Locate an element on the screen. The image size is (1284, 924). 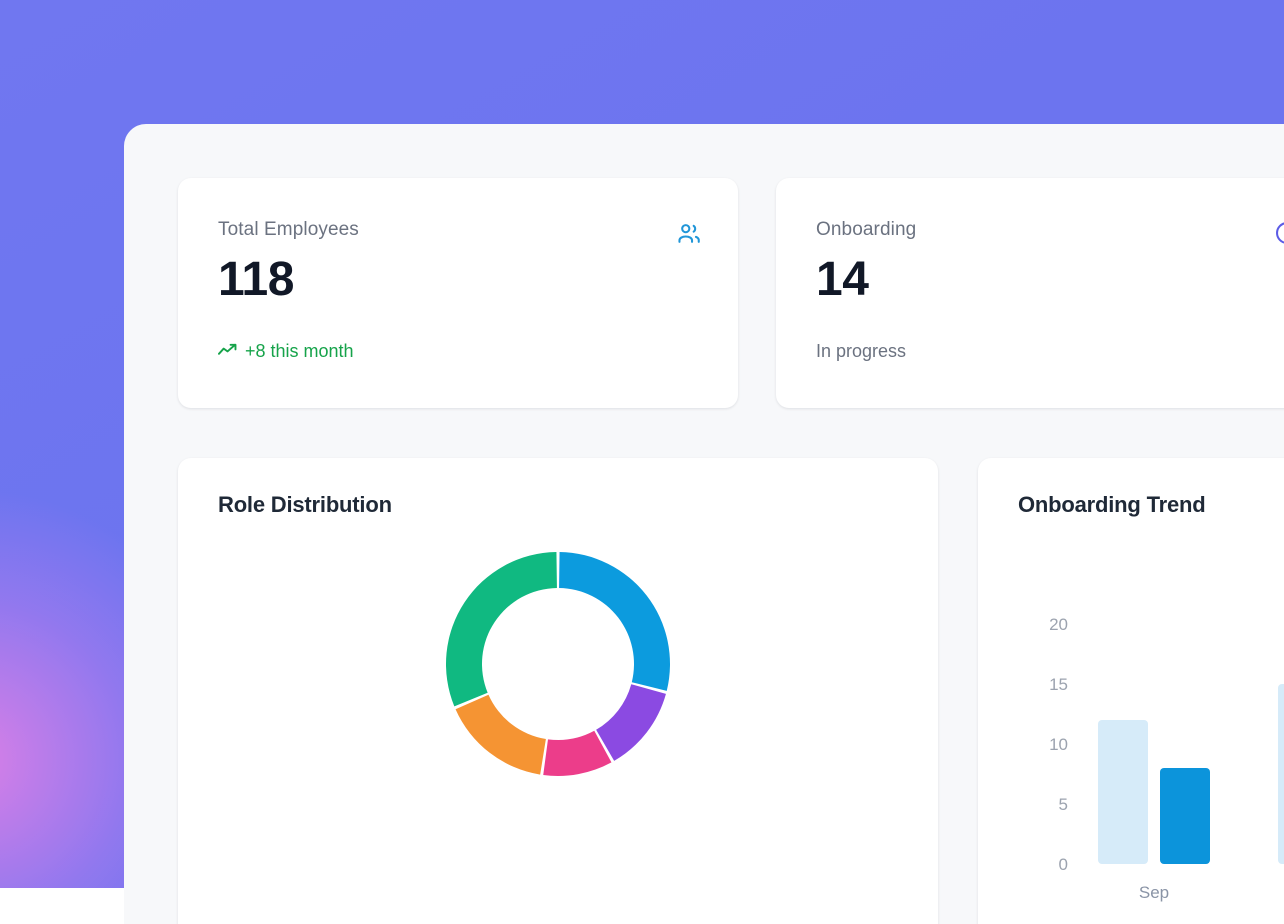
kpi-subtext-label: In progress is located at coordinates (861, 351).